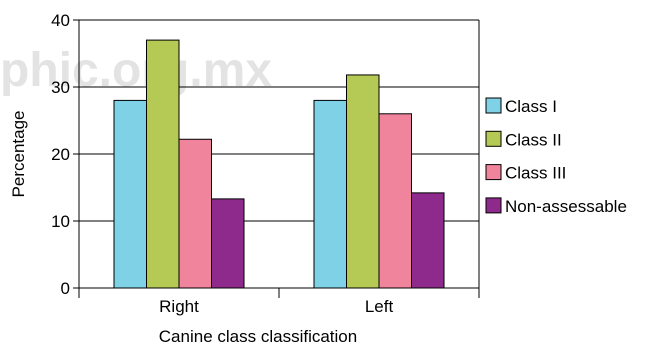  Describe the element at coordinates (18, 154) in the screenshot. I see `y-axis-label: Percentage` at that location.